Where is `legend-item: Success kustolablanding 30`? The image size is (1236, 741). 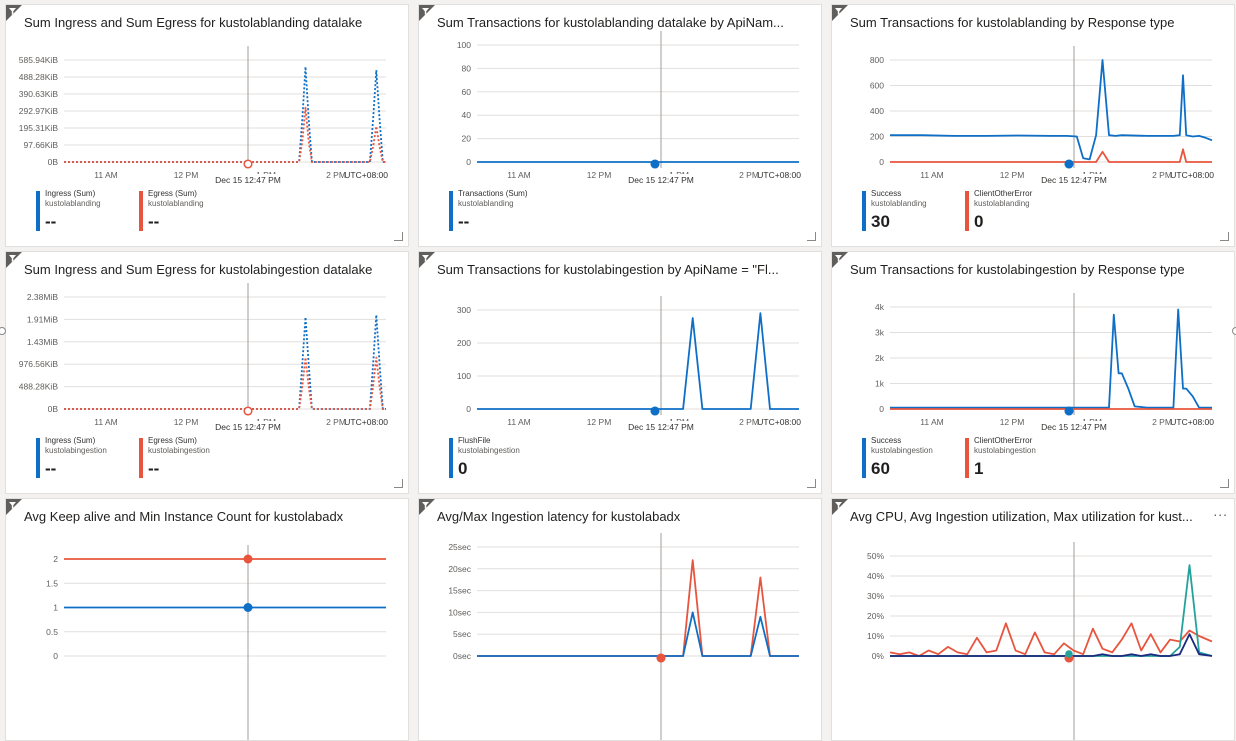
legend-item: Success kustolablanding 30 is located at coordinates (921, 211).